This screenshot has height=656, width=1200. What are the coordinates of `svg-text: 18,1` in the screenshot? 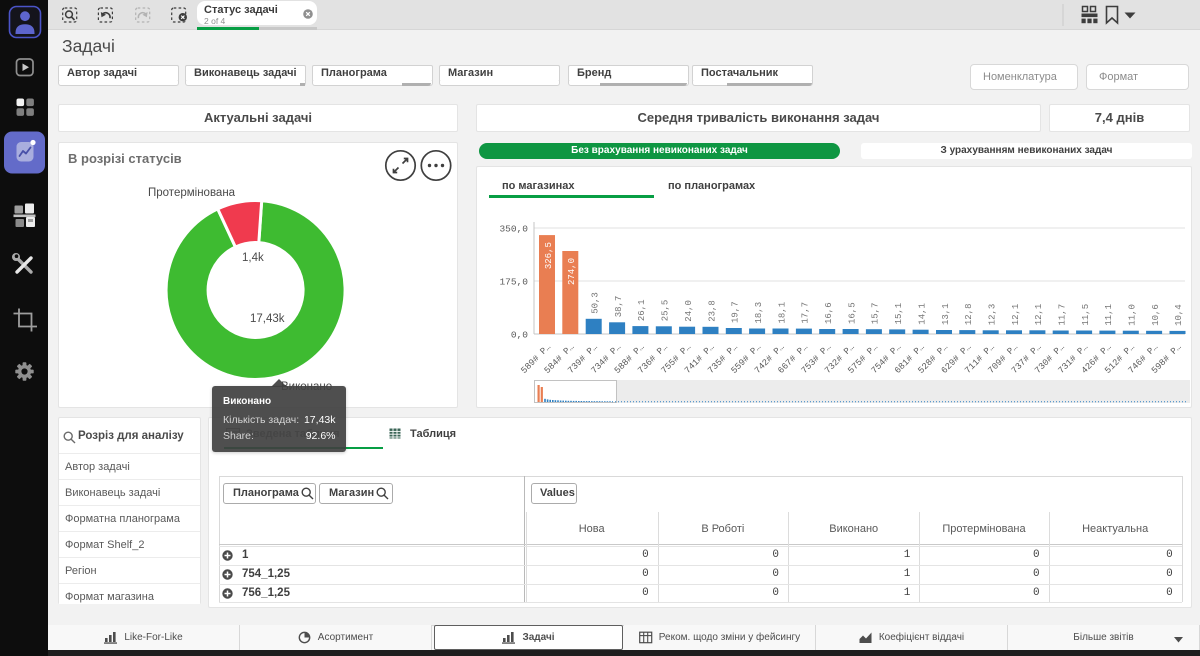 It's located at (782, 313).